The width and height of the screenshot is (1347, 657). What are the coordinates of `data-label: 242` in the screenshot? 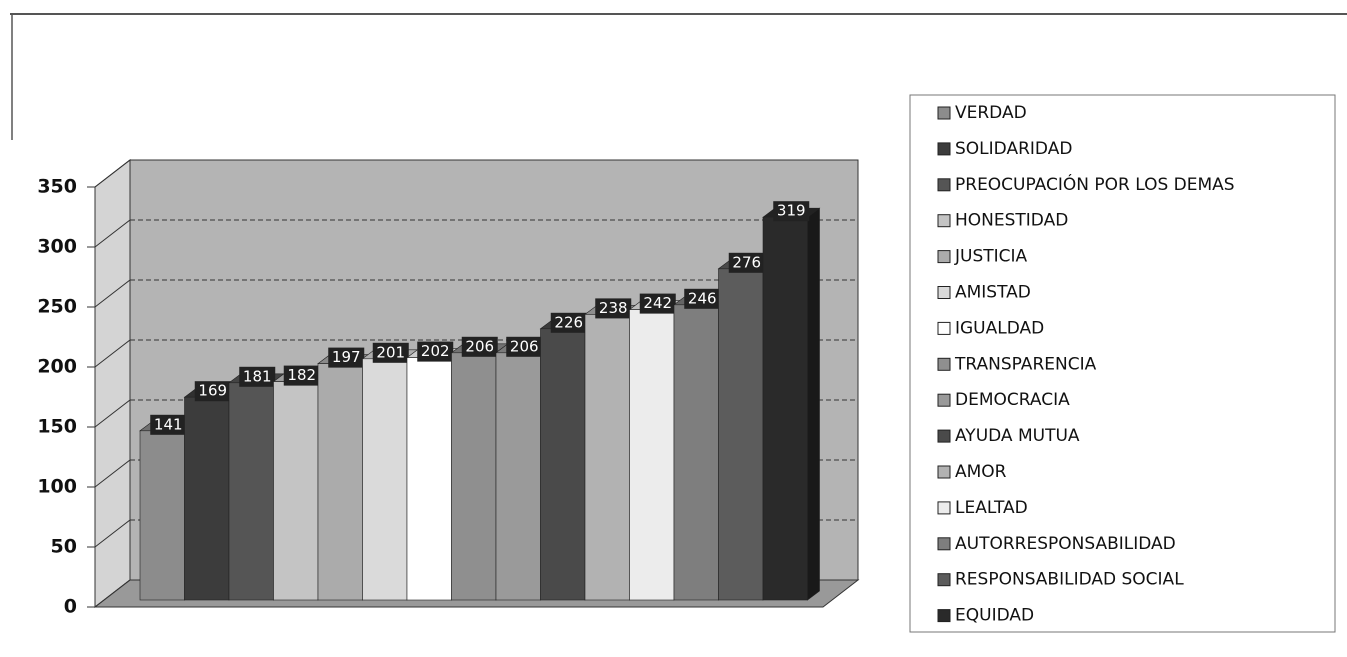 It's located at (657, 303).